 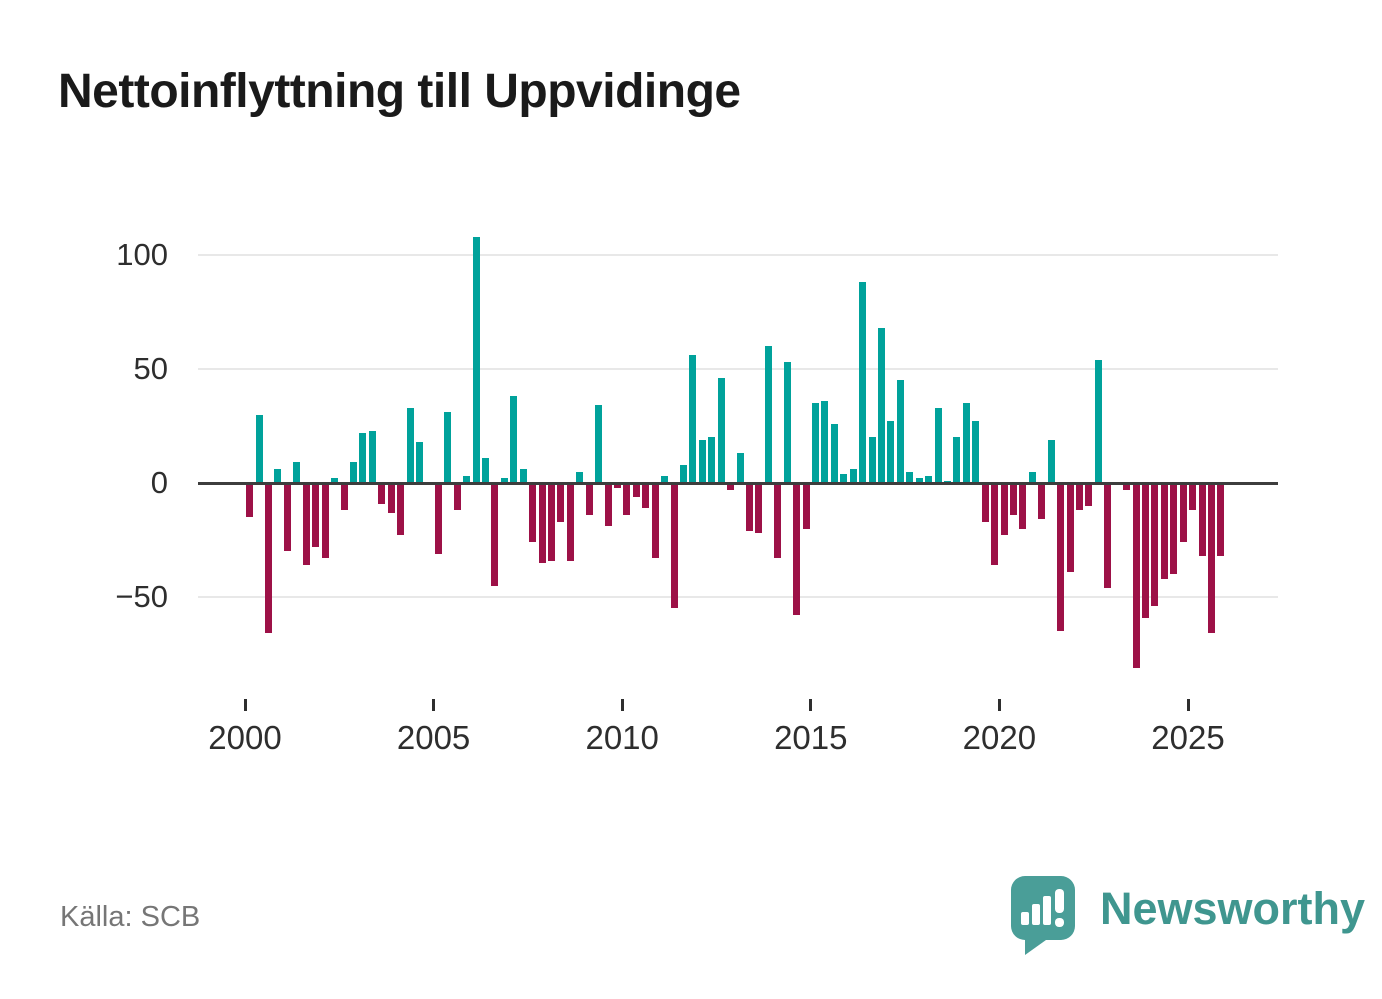 What do you see at coordinates (245, 737) in the screenshot?
I see `x-tick-label: 2000` at bounding box center [245, 737].